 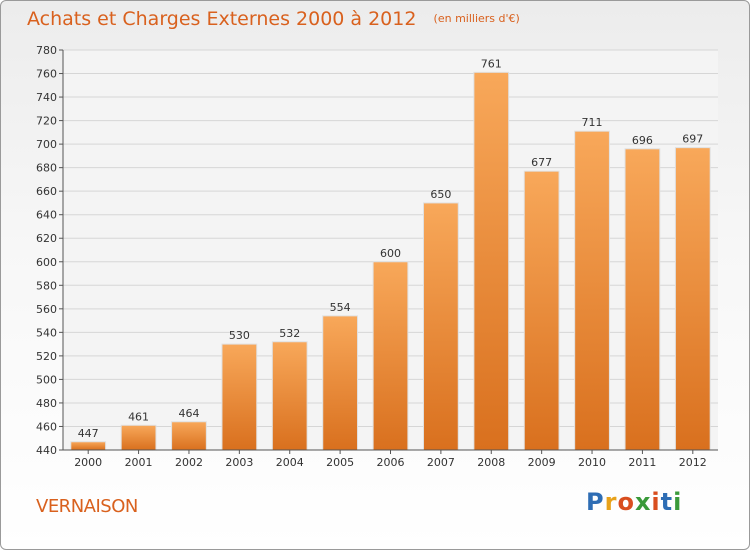 I want to click on y-tick-label: 620, so click(x=46, y=238).